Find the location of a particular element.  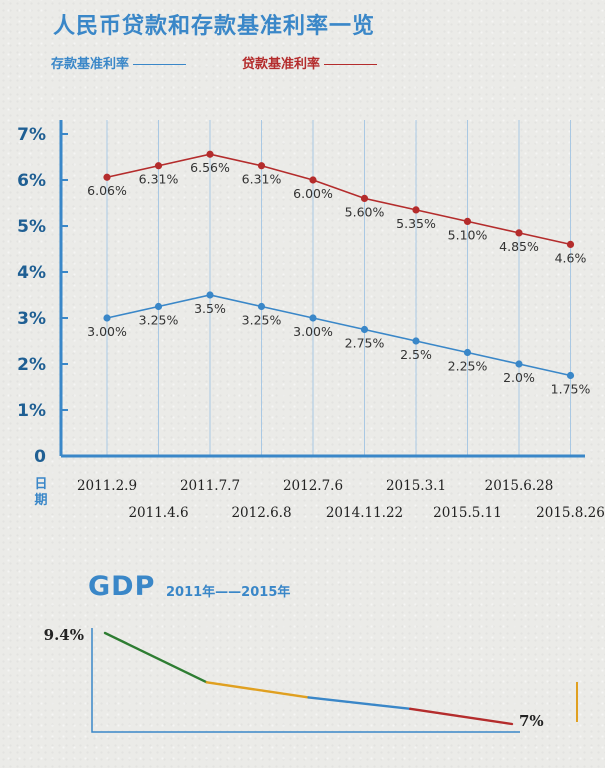

y-tick-label: 2% is located at coordinates (31, 365).